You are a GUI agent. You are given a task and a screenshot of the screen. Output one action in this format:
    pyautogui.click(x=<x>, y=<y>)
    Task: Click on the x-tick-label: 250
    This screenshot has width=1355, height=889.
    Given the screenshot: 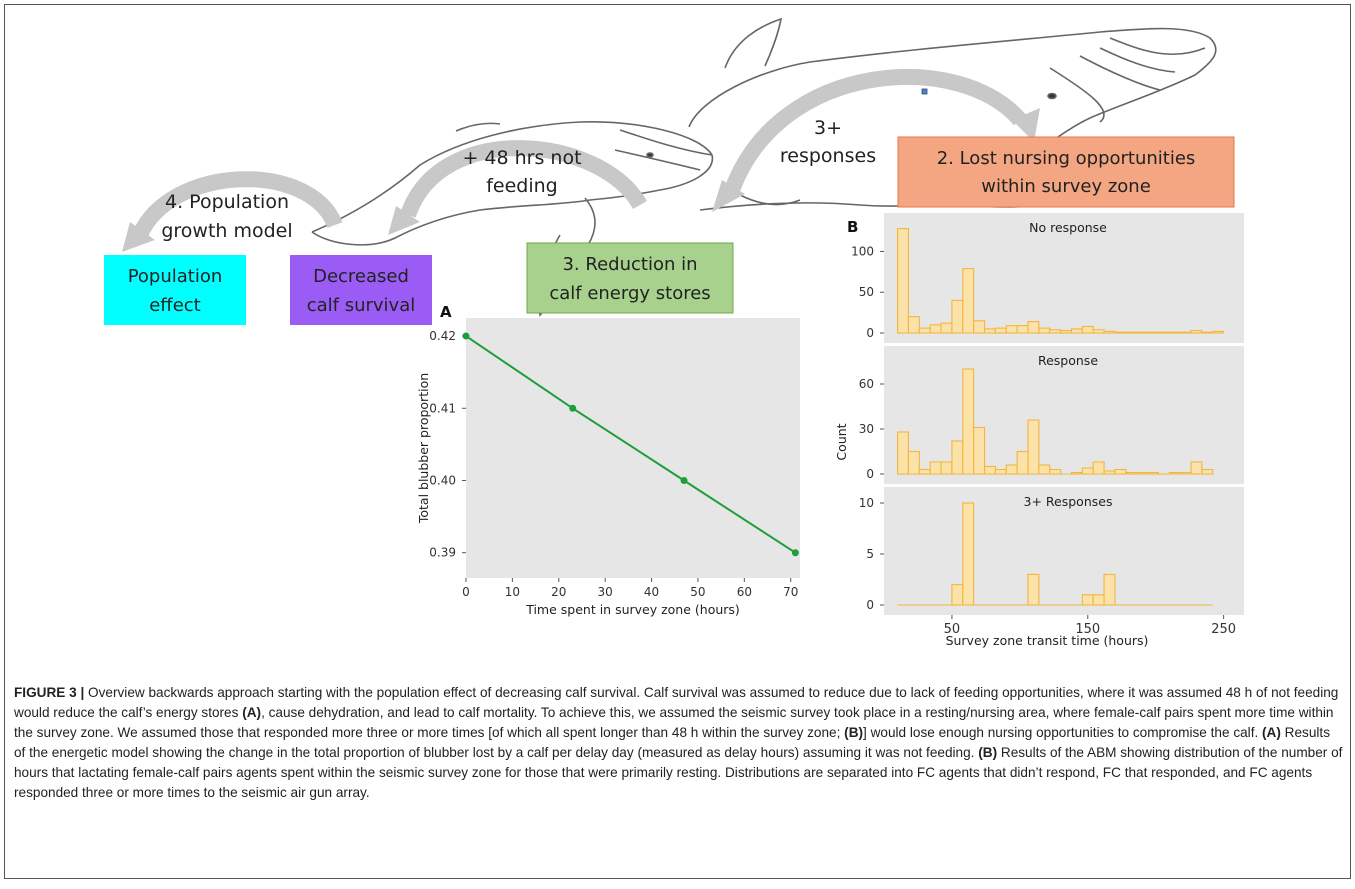 What is the action you would take?
    pyautogui.click(x=1223, y=629)
    